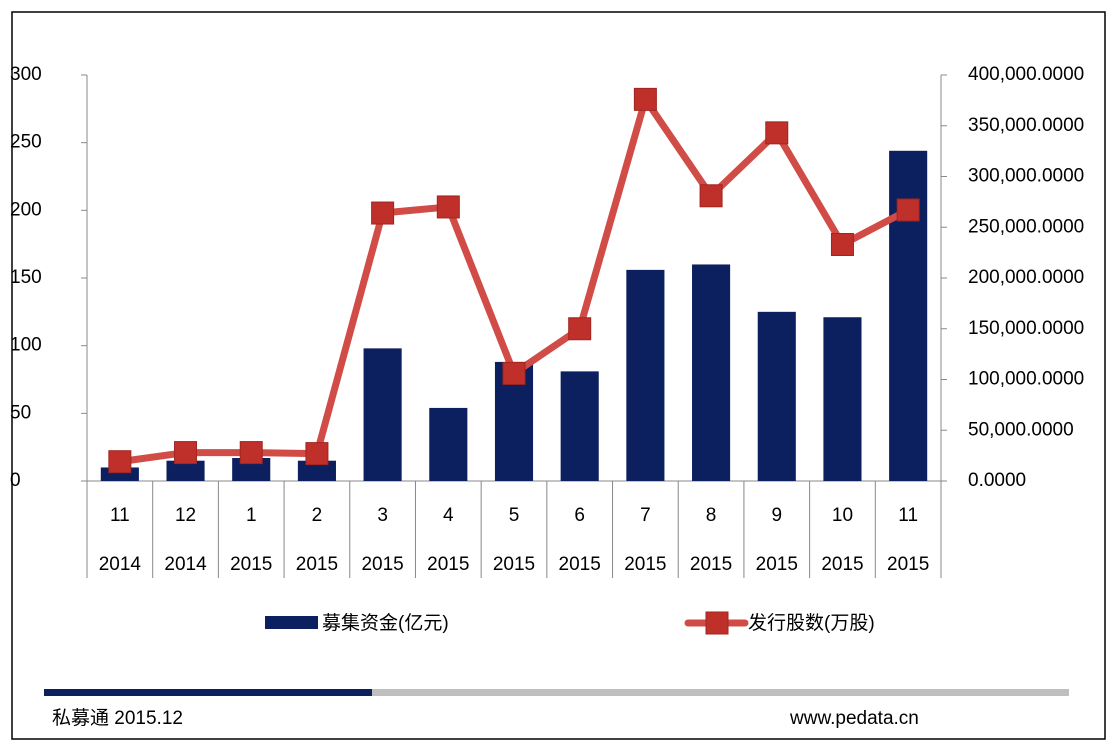 The height and width of the screenshot is (749, 1118). I want to click on y-tick-label: 200, so click(26, 209).